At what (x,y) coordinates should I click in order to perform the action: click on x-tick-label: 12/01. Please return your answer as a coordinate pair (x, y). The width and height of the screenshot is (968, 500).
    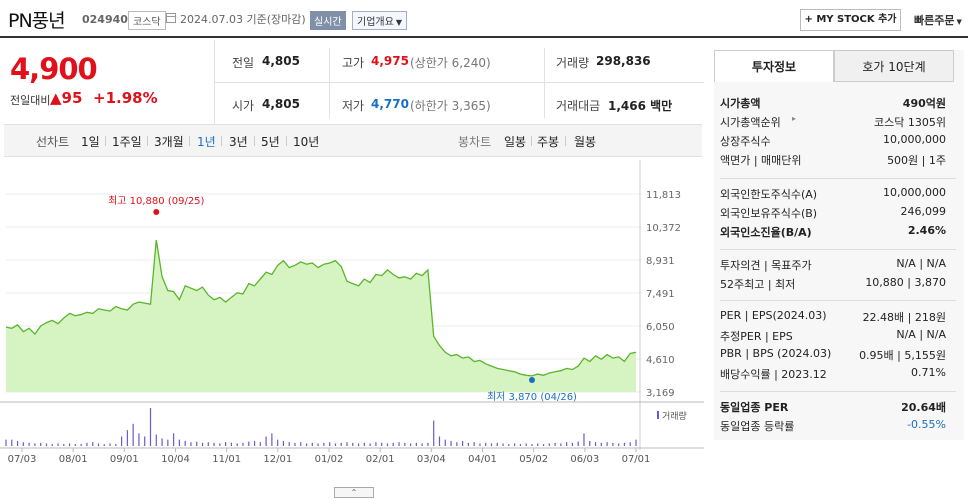
    Looking at the image, I should click on (277, 459).